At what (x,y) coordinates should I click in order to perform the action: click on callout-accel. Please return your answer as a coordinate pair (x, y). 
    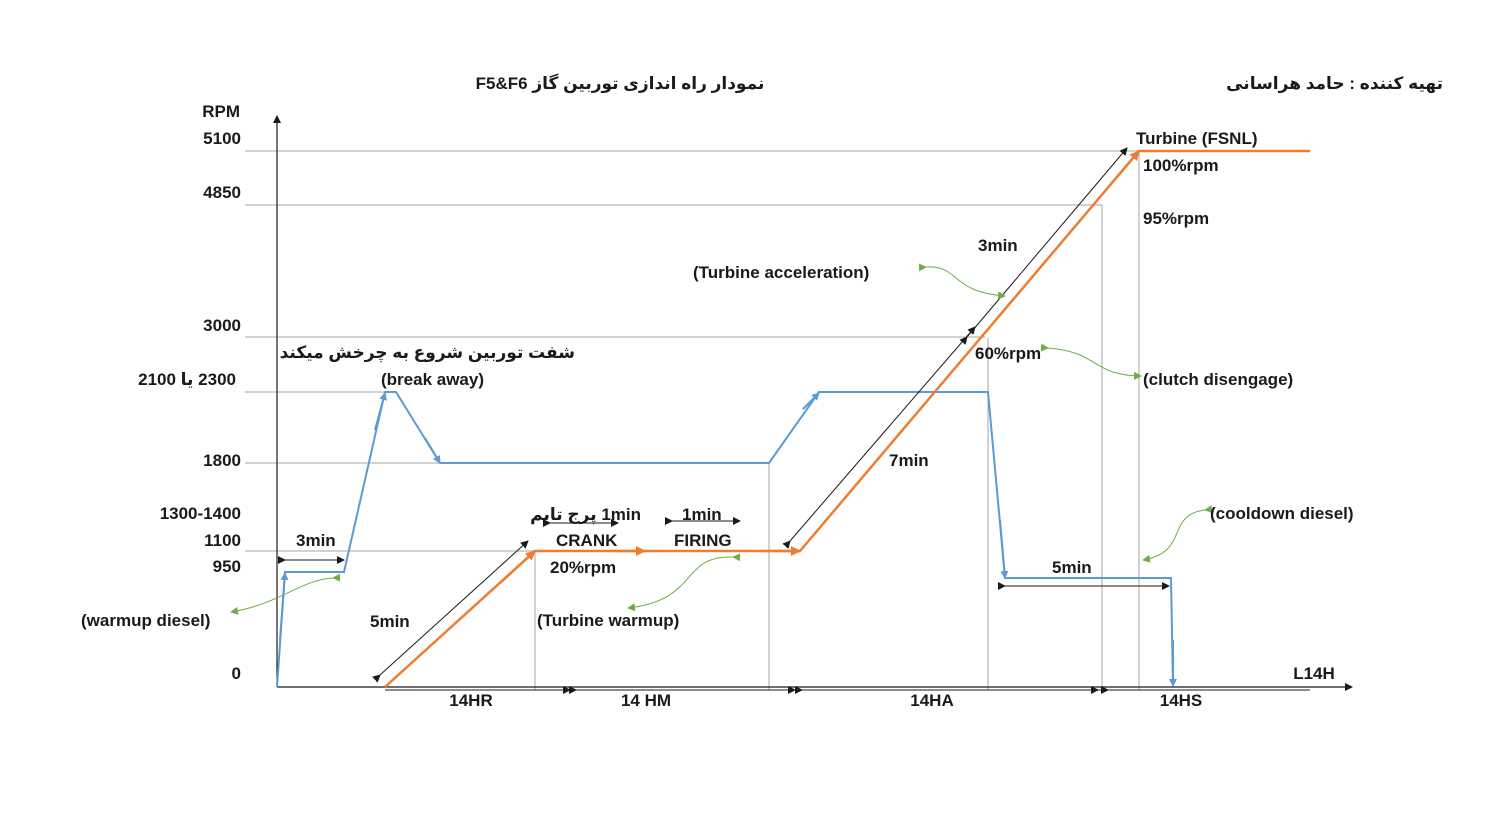
    Looking at the image, I should click on (962, 281).